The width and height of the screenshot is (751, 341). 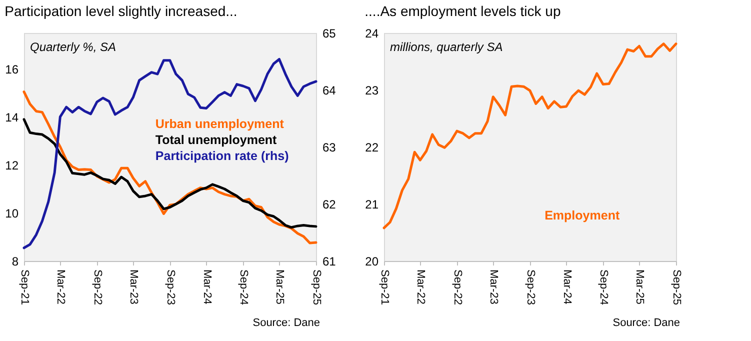 I want to click on text: Total unemployment, so click(x=216, y=140).